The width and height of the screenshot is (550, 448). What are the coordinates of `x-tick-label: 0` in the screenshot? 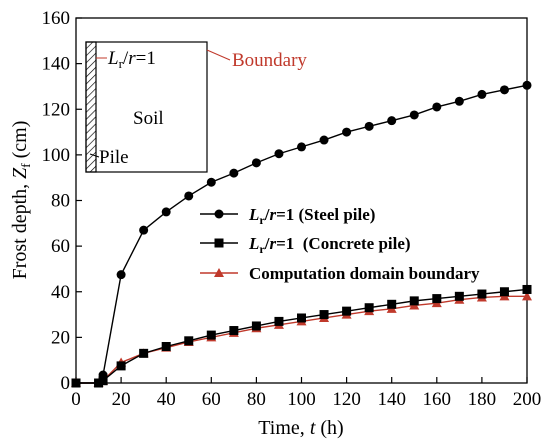 It's located at (76, 399).